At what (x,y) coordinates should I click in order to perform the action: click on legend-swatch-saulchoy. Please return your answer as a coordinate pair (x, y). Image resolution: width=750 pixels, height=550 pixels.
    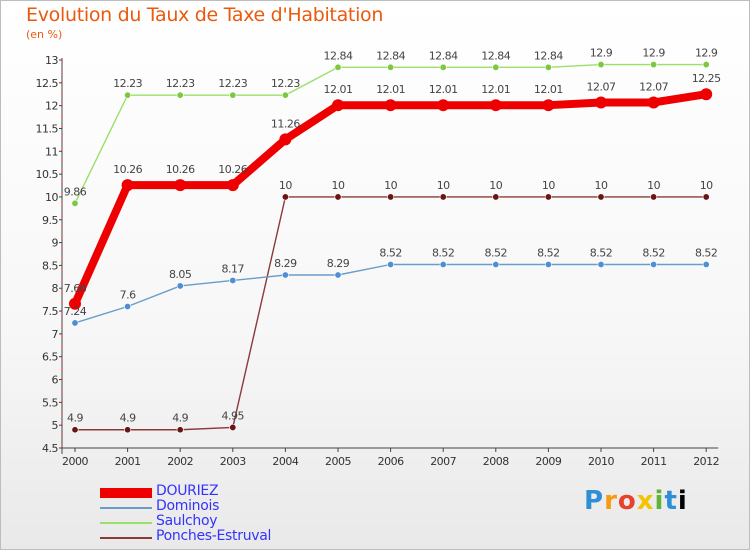
    Looking at the image, I should click on (126, 523).